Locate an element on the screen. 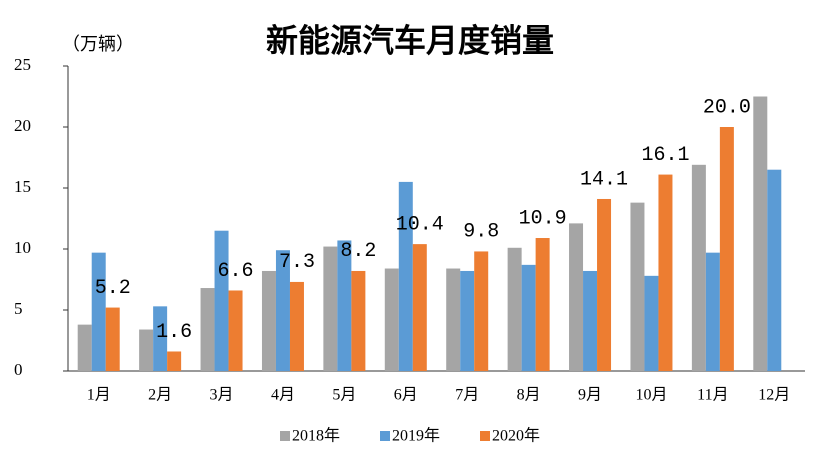 The image size is (820, 460). value-label: 16.1 is located at coordinates (665, 155).